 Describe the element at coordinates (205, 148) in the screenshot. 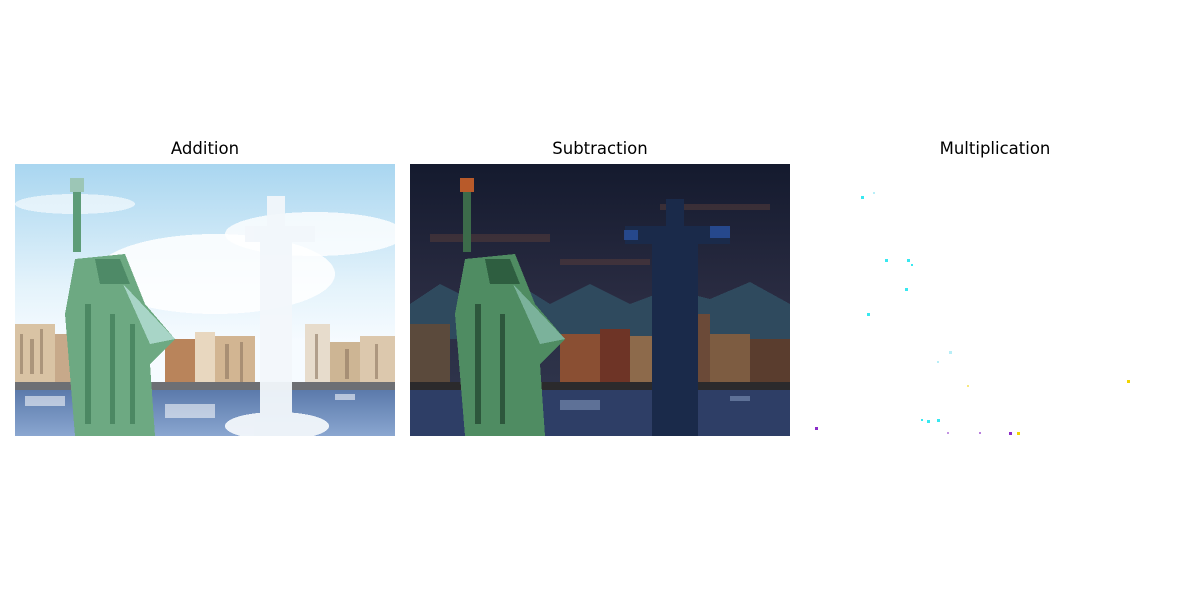

I see `addition-title: Addition` at that location.